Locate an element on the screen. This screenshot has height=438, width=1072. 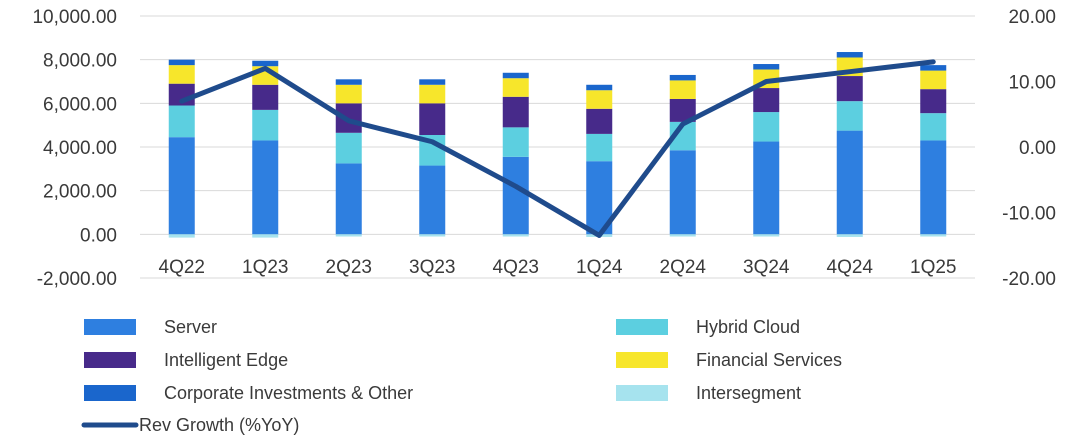
legend-label: Rev Growth (%YoY) is located at coordinates (219, 425).